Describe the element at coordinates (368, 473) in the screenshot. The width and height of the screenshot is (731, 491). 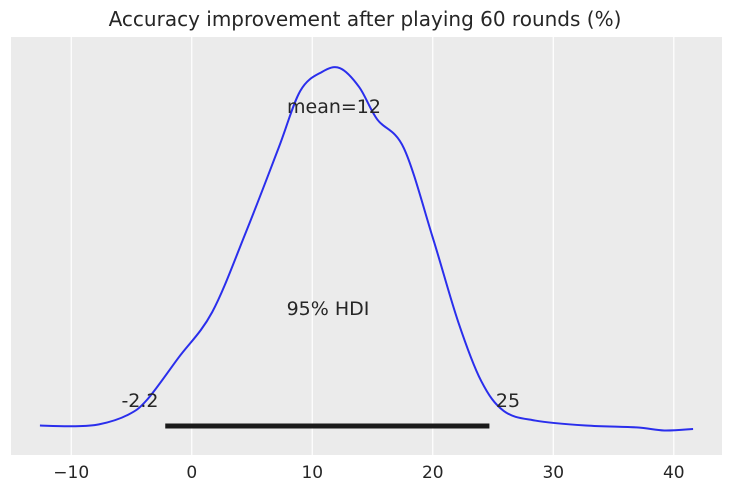
I see `x-axis-ticks: −10 0 10 20 30 40` at that location.